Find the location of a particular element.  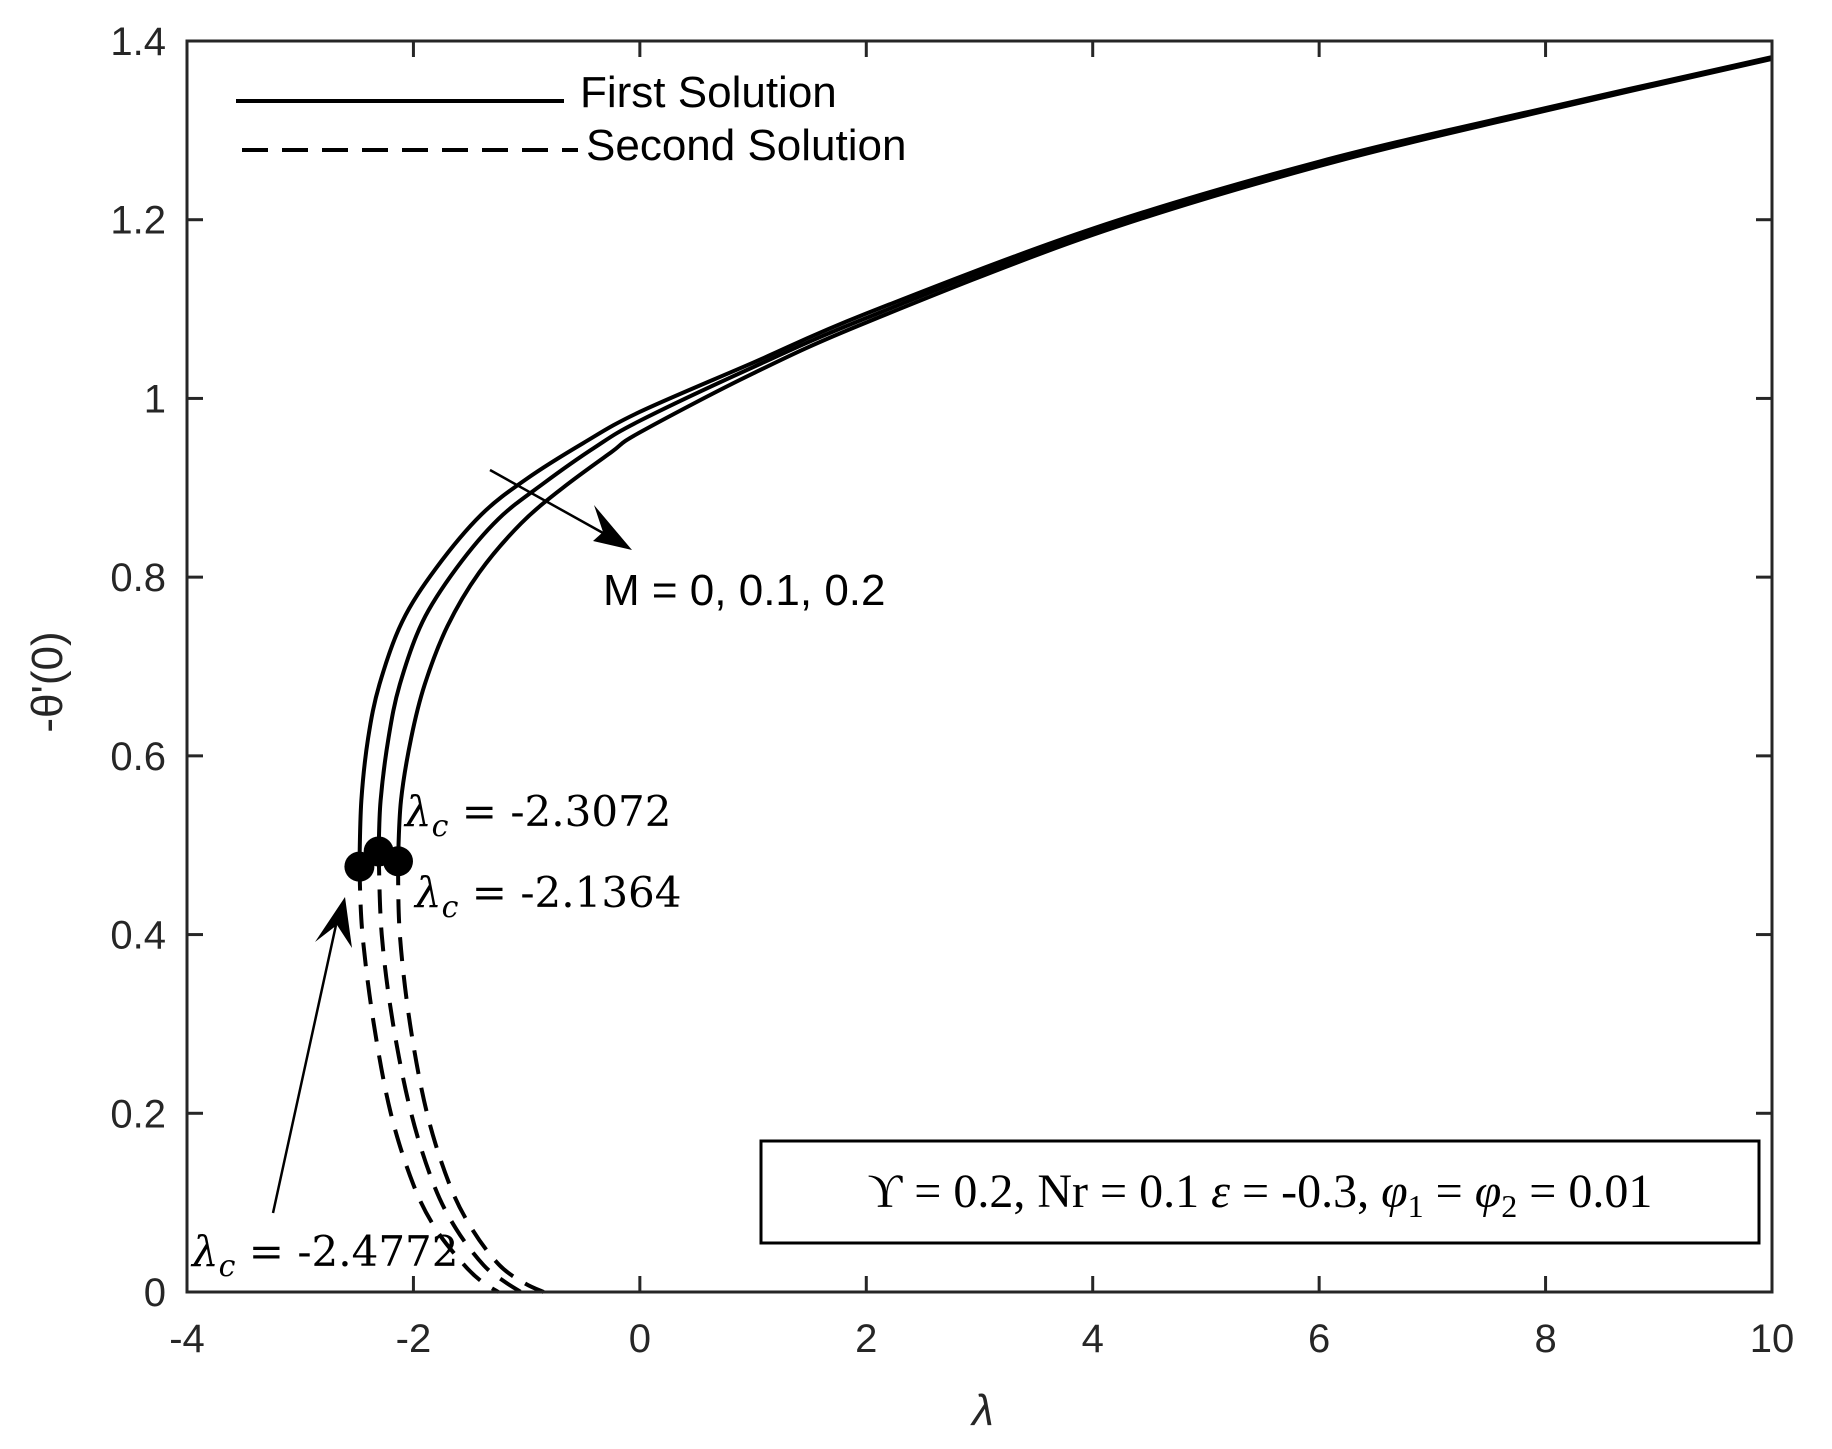

critical-point-markers is located at coordinates (378, 859).